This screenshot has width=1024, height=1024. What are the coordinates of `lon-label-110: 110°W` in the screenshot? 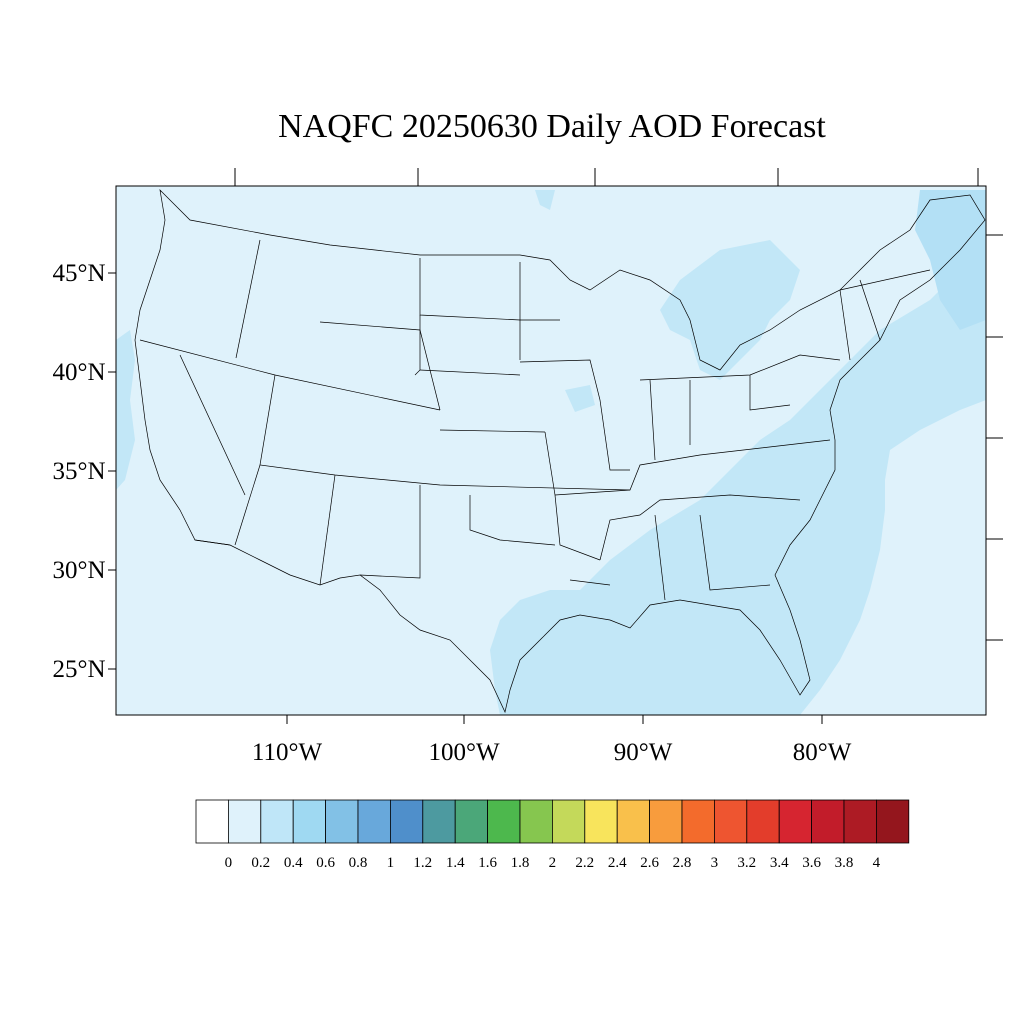 It's located at (287, 752).